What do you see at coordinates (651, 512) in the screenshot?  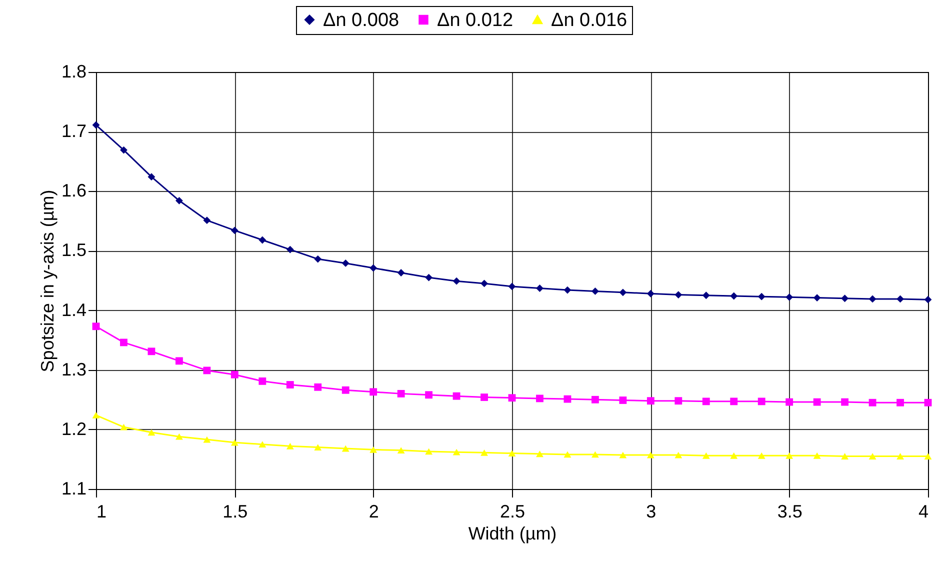 I see `x-tick-label: 3` at bounding box center [651, 512].